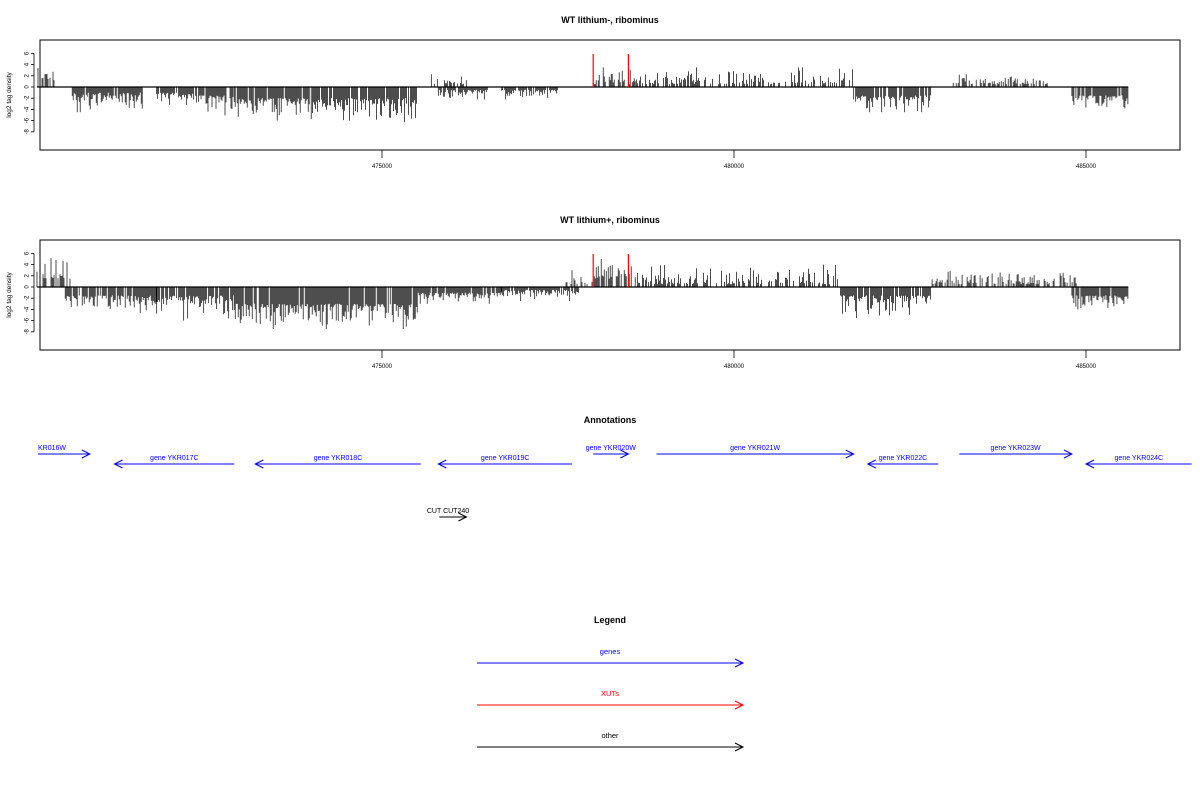 This screenshot has height=800, width=1200. I want to click on legend-title: Legend, so click(610, 620).